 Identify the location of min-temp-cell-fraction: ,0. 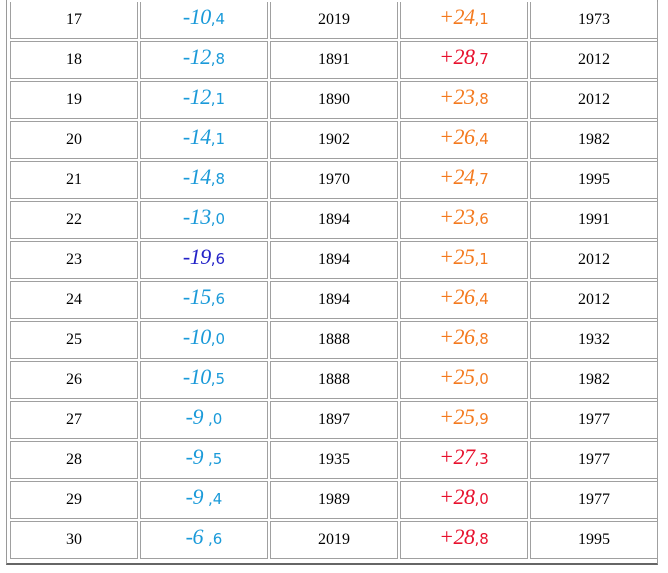
(218, 339).